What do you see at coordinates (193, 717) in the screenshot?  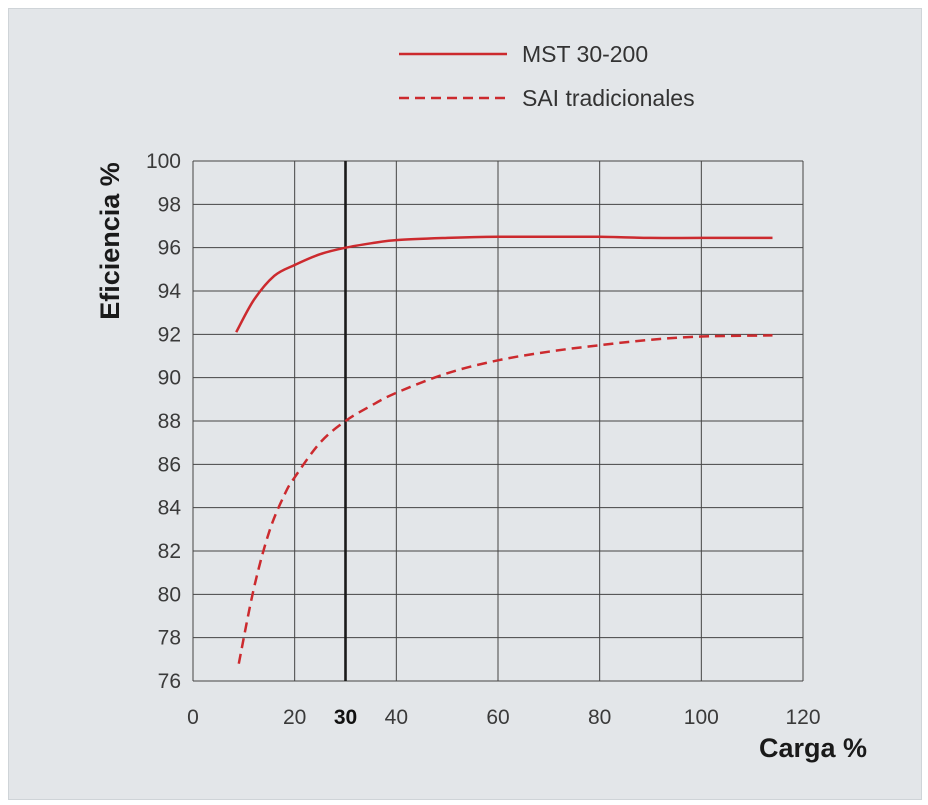 I see `x-tick-label-0: 0` at bounding box center [193, 717].